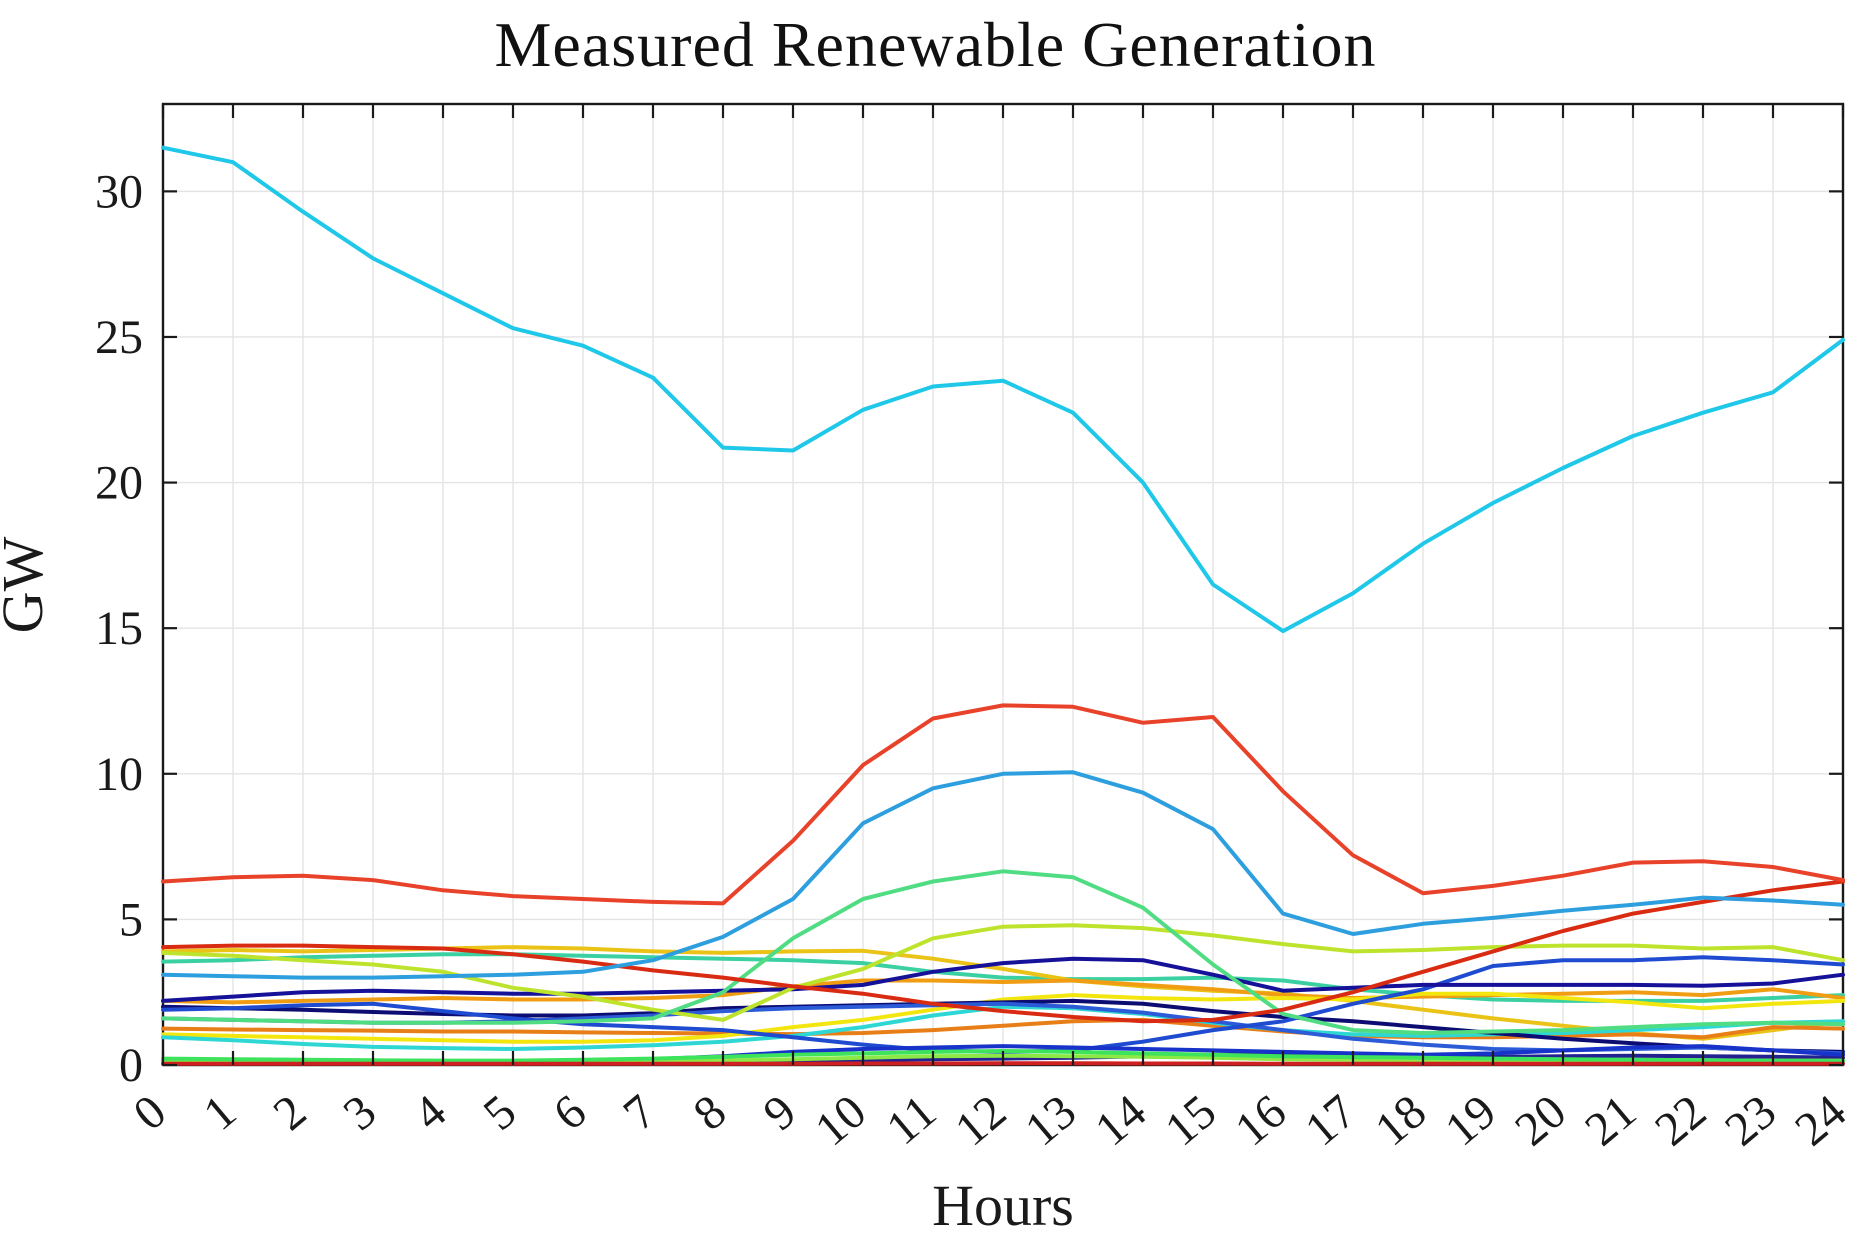 This screenshot has height=1239, width=1871. I want to click on series-line-navy-mid, so click(1003, 979).